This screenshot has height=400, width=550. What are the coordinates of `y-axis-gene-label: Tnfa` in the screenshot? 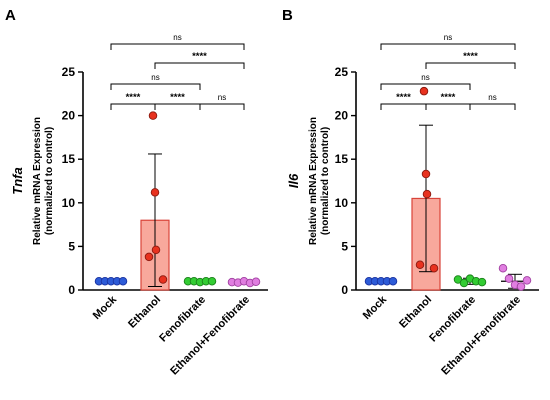 It's located at (17, 180).